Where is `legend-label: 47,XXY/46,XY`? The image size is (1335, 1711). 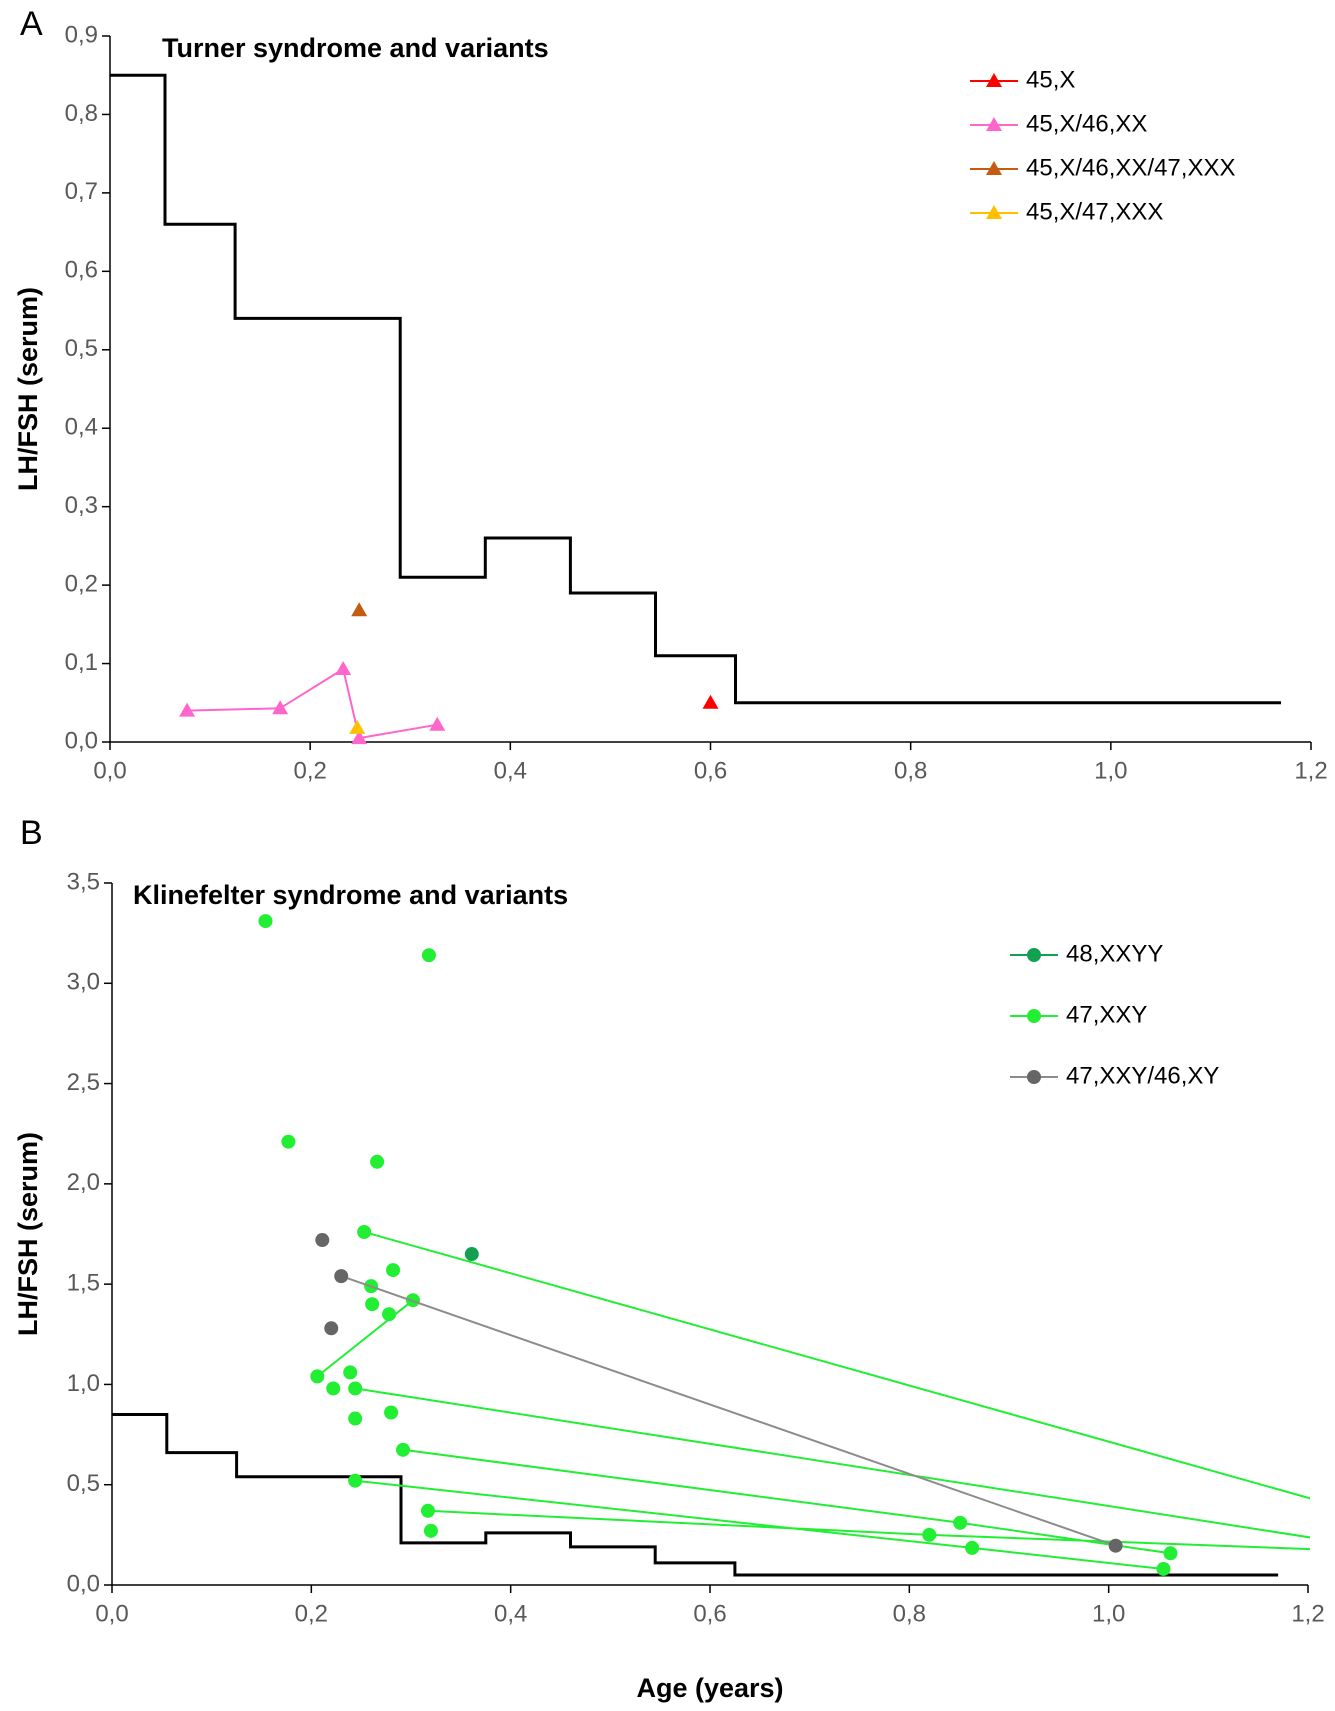 legend-label: 47,XXY/46,XY is located at coordinates (1142, 1075).